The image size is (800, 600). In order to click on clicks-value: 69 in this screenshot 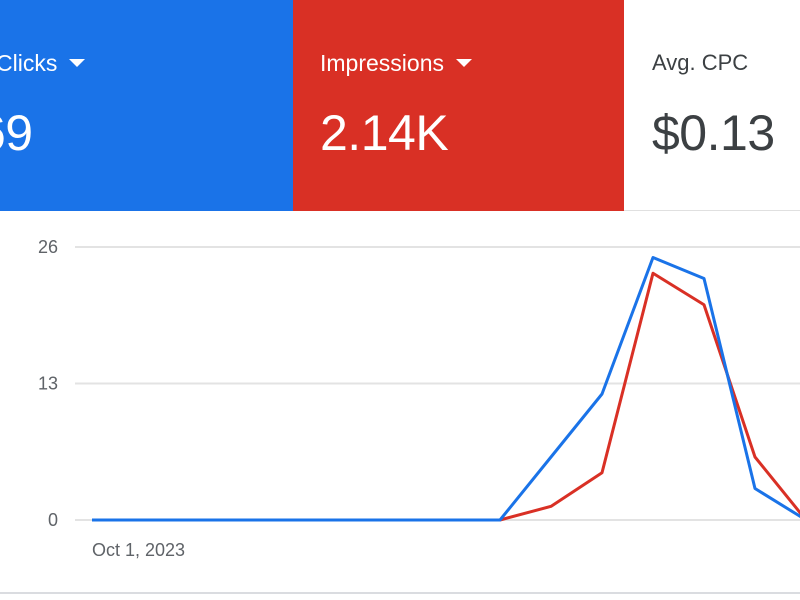, I will do `click(16, 133)`.